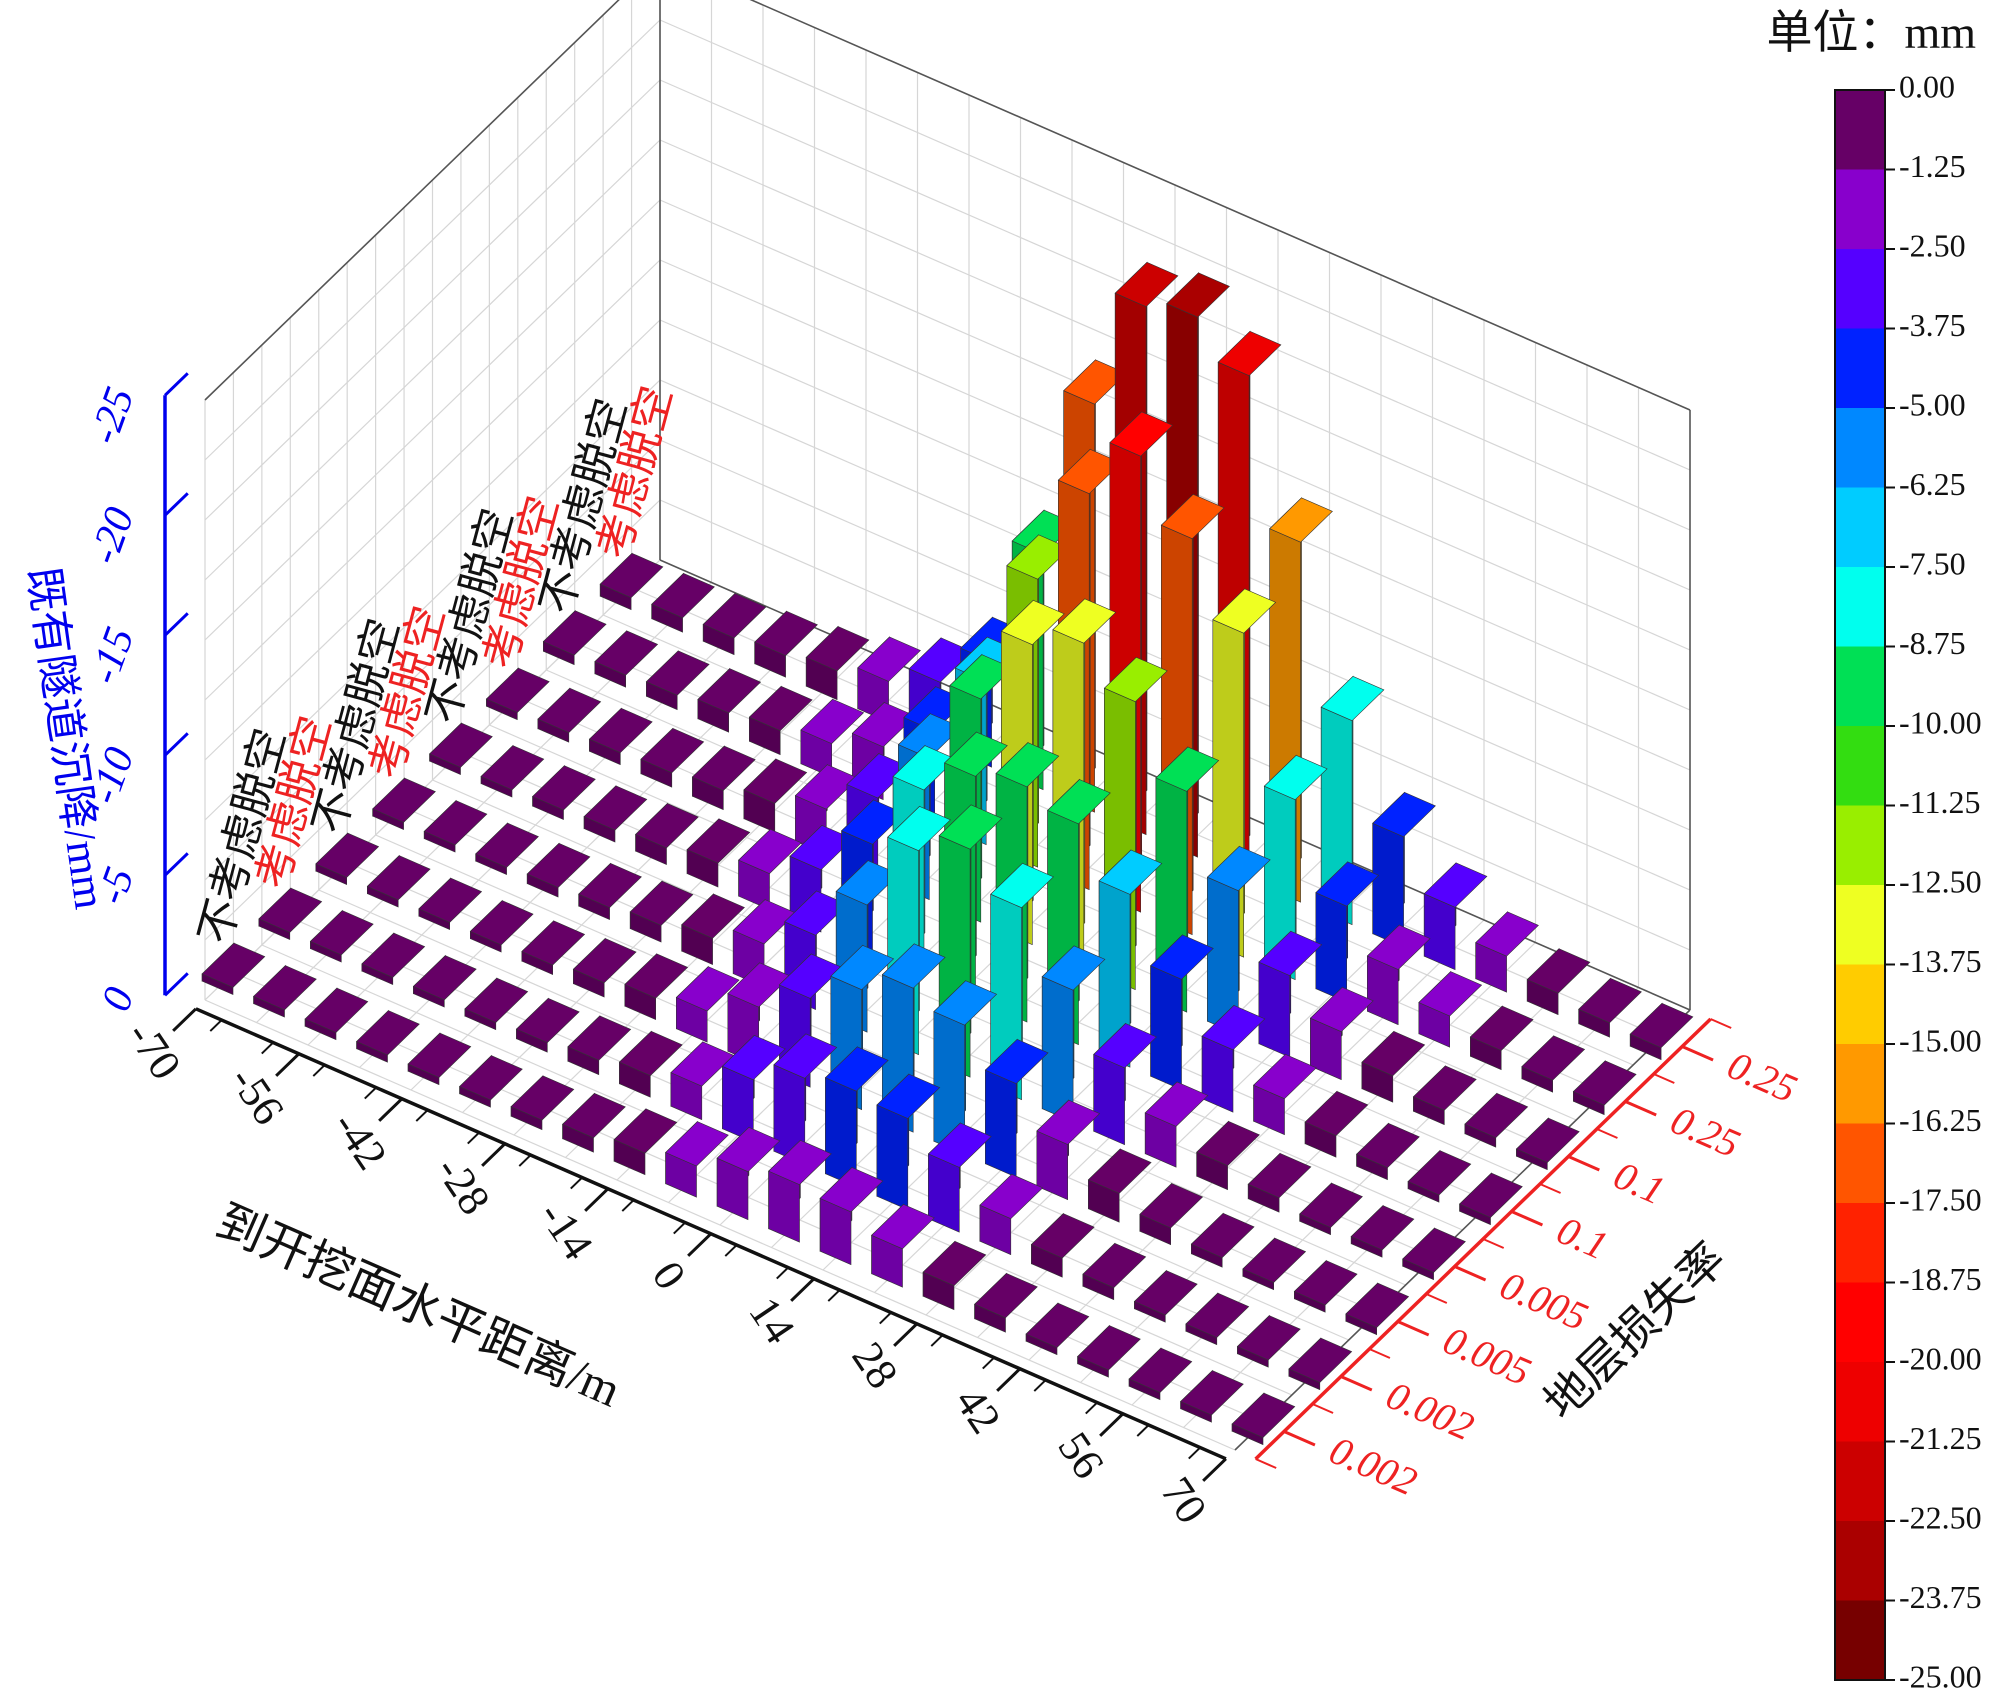  What do you see at coordinates (1940, 1040) in the screenshot?
I see `colorbar-tick-label: -15.00` at bounding box center [1940, 1040].